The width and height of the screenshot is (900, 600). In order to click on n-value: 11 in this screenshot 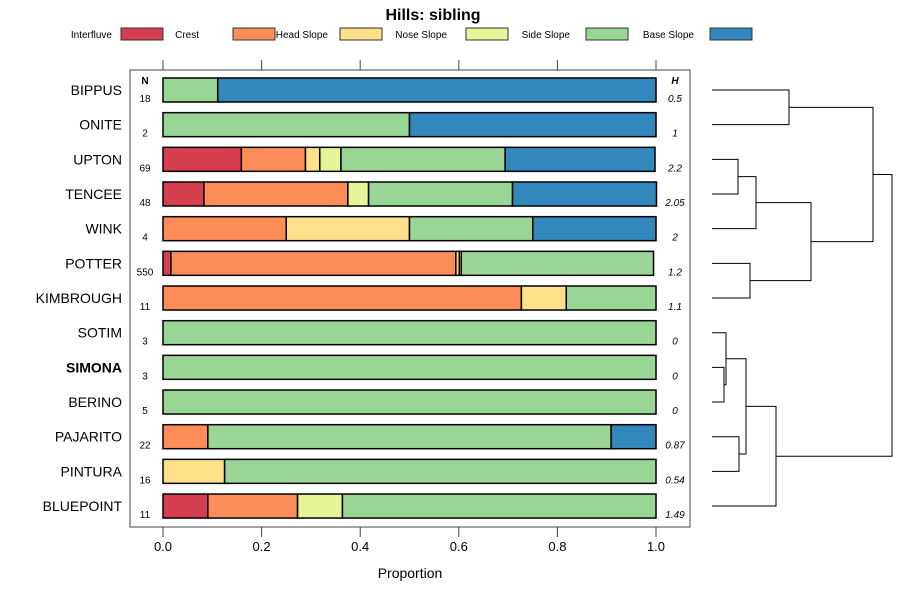, I will do `click(145, 307)`.